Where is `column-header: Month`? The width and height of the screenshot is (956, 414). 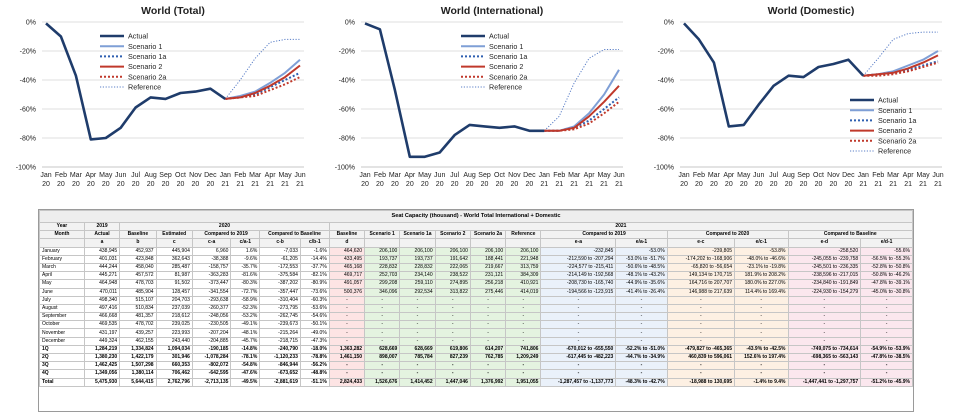
column-header: Month is located at coordinates (62, 235).